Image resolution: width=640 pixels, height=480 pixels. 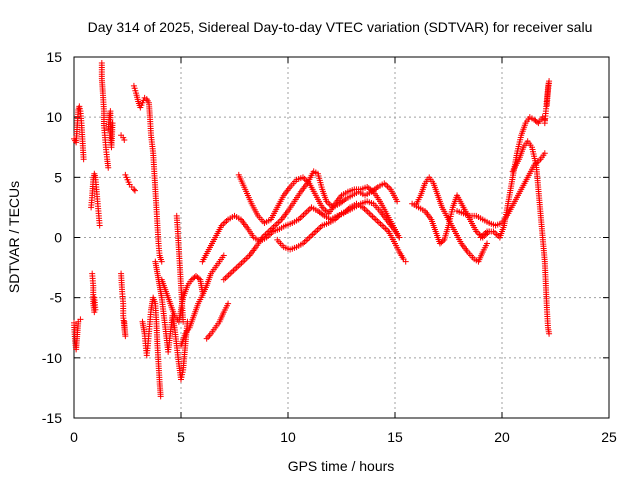 I want to click on y-tick-label: 10, so click(x=54, y=117).